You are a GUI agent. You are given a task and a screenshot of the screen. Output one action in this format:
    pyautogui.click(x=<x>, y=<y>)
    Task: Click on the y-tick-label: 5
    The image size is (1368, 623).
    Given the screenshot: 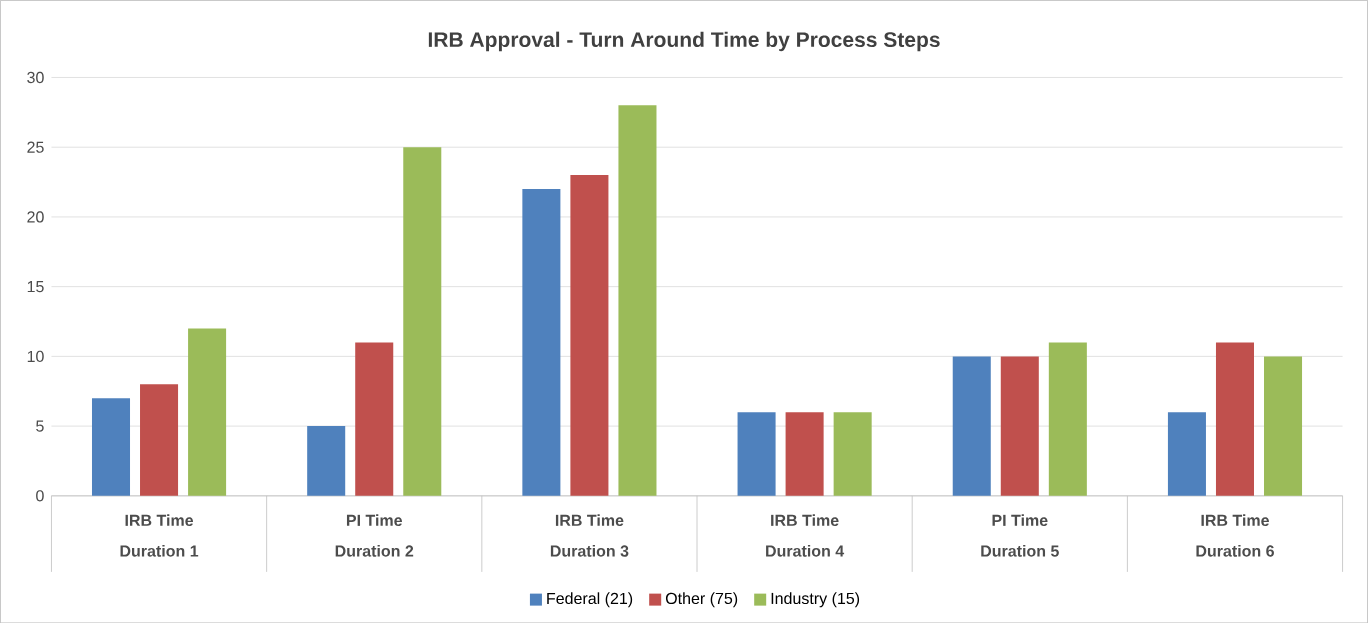 What is the action you would take?
    pyautogui.click(x=40, y=426)
    